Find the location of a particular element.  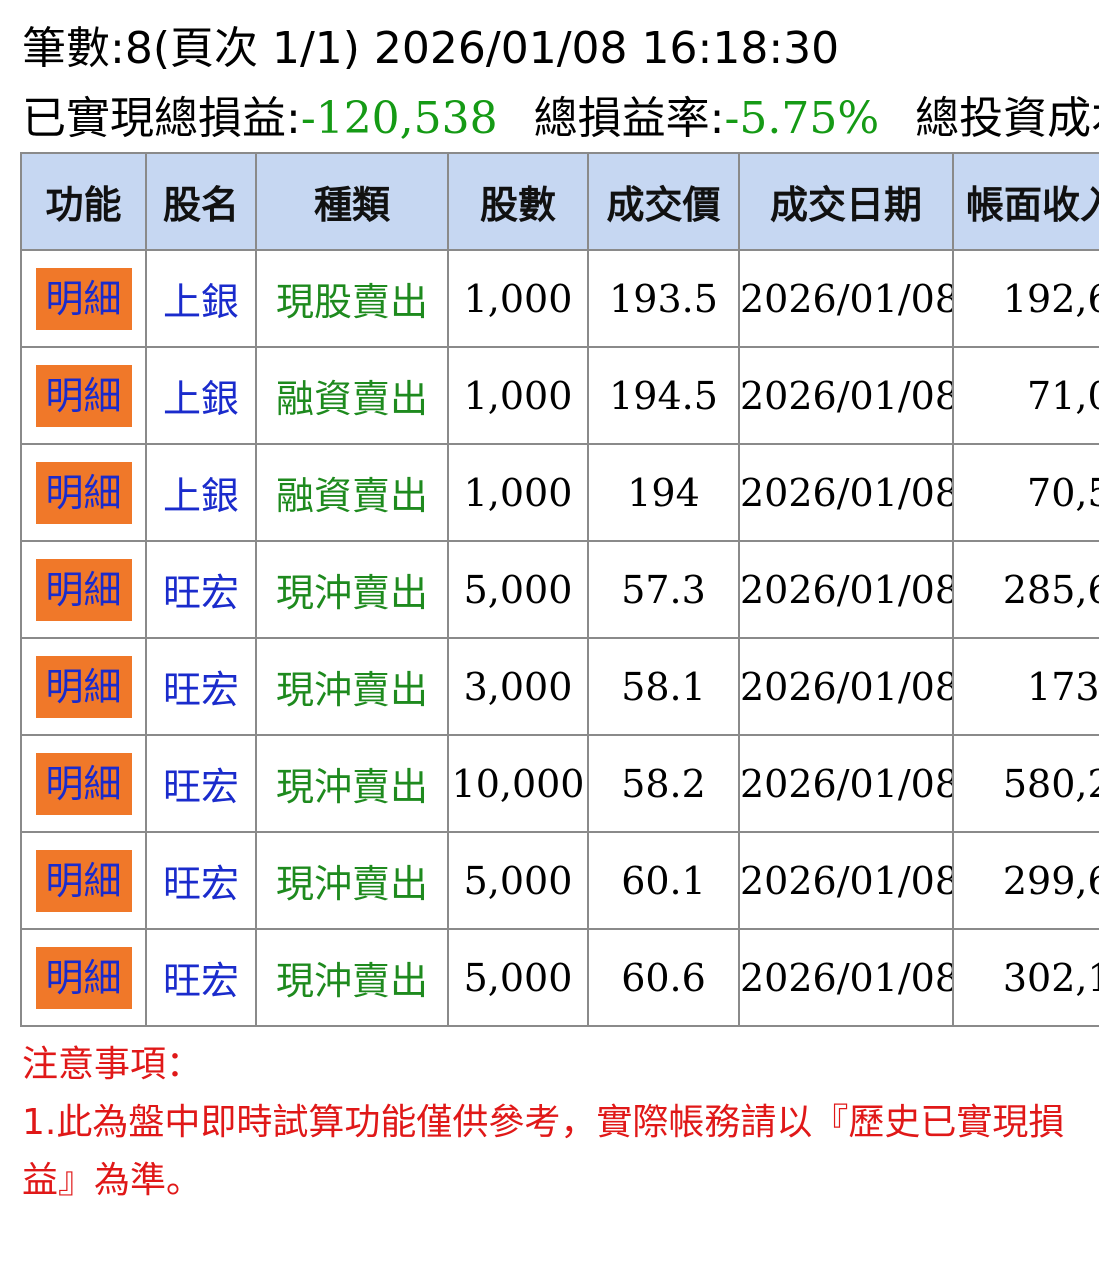

table-row: 明細 旺宏 現沖賣出 5,000 60.1 2026/01/08 299,622 is located at coordinates (559, 880).